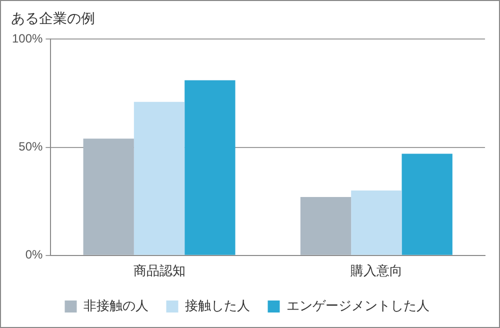 Image resolution: width=500 pixels, height=328 pixels. I want to click on chart-title: ある企業の例, so click(53, 19).